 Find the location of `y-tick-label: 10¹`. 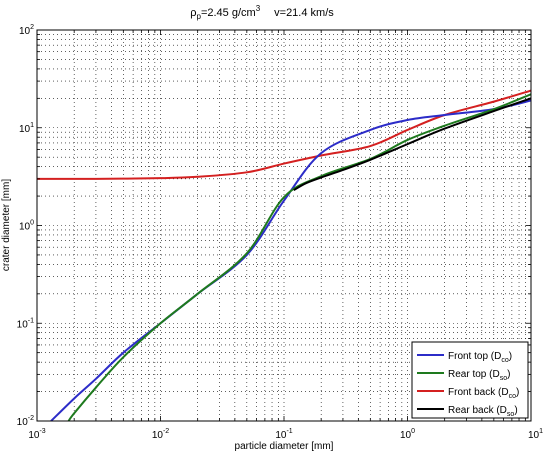

y-tick-label: 10¹ is located at coordinates (26, 128).